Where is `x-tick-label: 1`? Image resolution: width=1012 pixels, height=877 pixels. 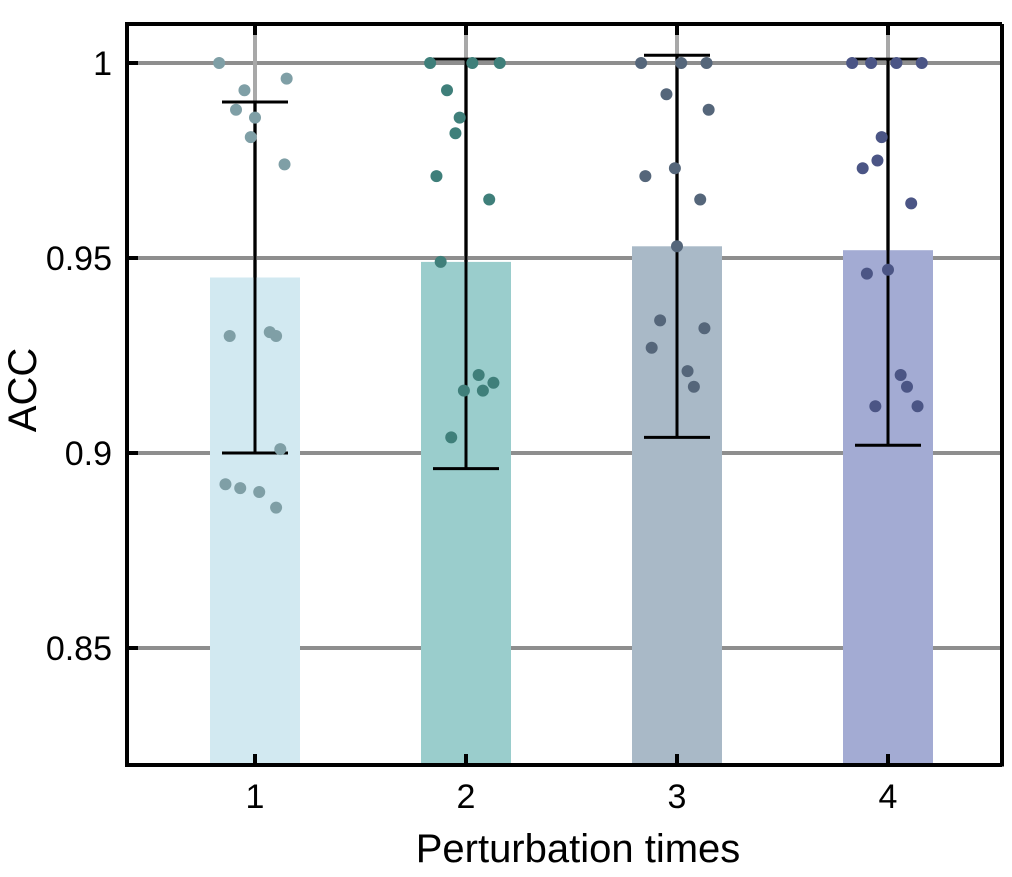
x-tick-label: 1 is located at coordinates (255, 797).